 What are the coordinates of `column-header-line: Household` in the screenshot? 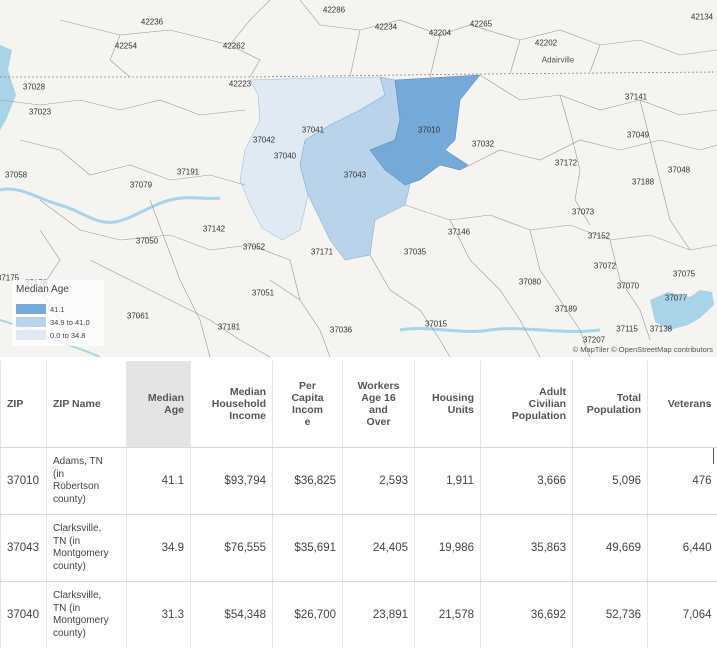 It's located at (239, 404).